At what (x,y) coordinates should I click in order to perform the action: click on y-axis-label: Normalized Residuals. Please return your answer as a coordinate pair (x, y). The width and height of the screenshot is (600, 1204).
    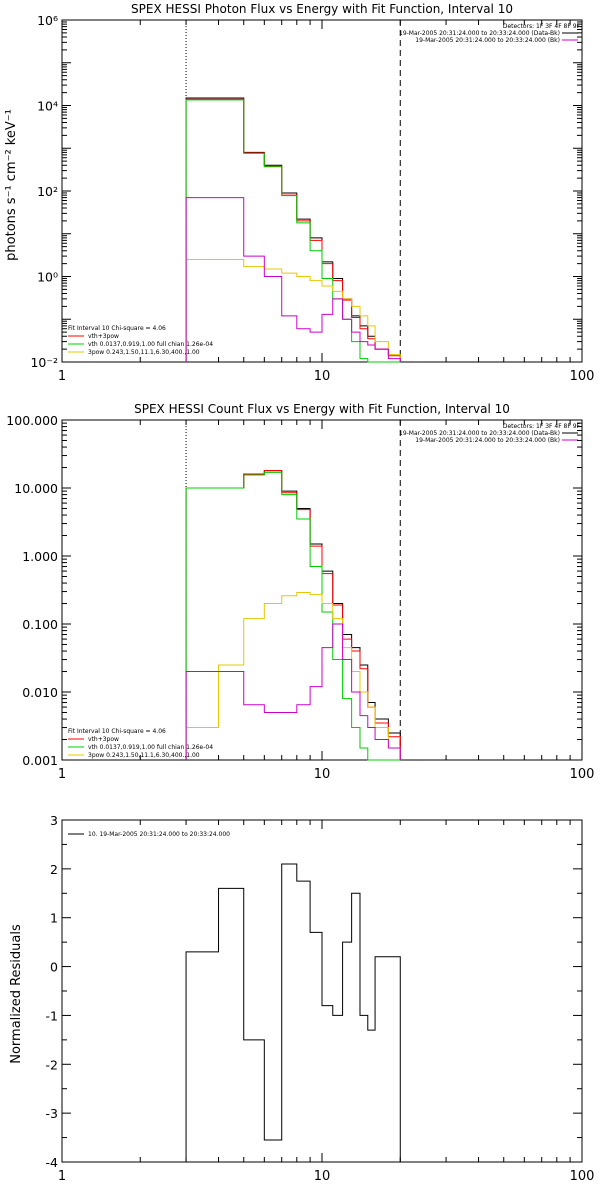
    Looking at the image, I should click on (16, 994).